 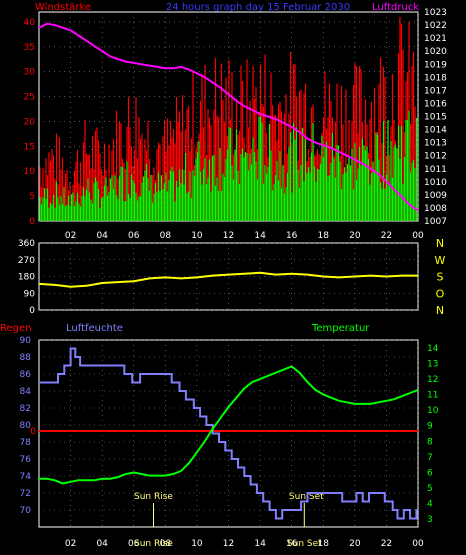 What do you see at coordinates (292, 544) in the screenshot?
I see `humidity-x-tick-label: 16` at bounding box center [292, 544].